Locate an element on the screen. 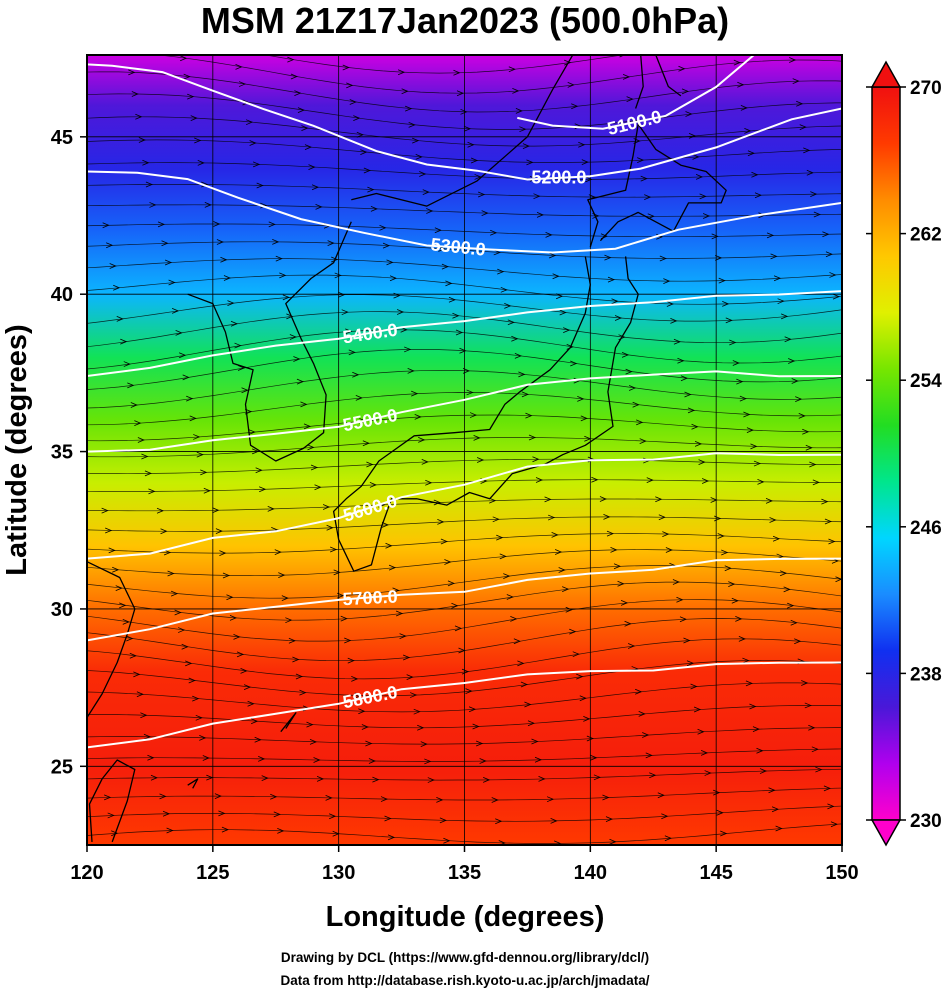 Image resolution: width=950 pixels, height=993 pixels. y-axis-label: Latitude (degrees) is located at coordinates (17, 449).